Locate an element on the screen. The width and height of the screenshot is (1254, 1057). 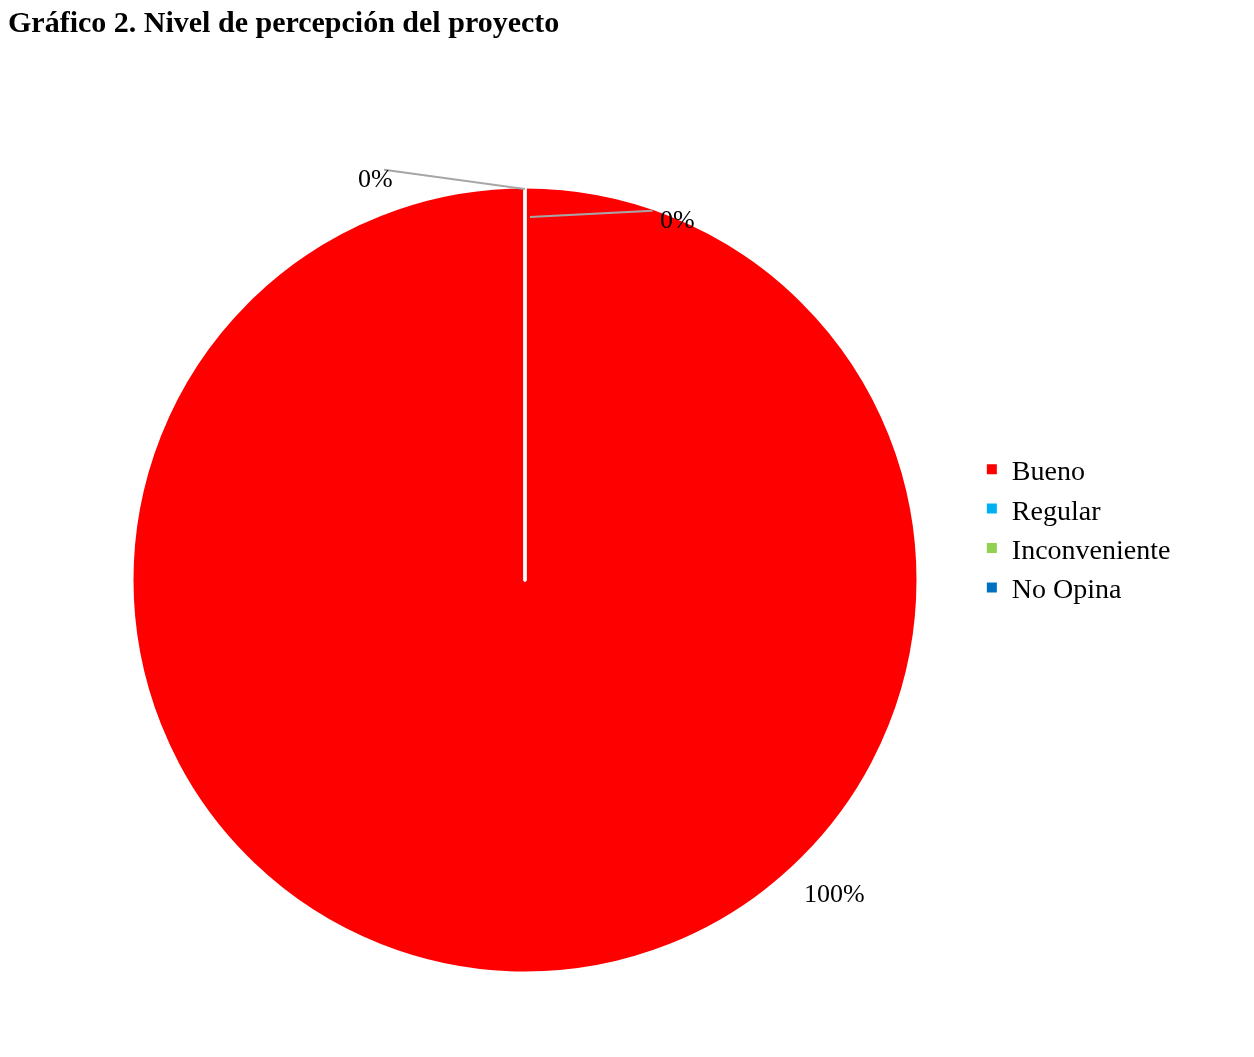
data-label: 100% is located at coordinates (834, 893).